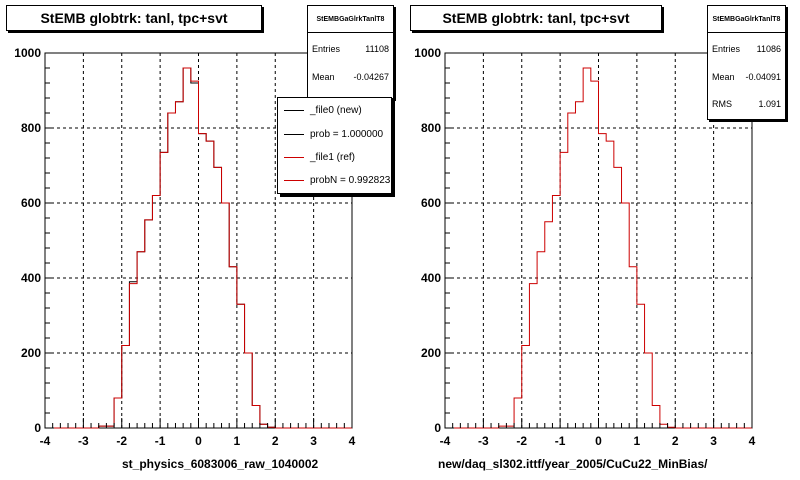 This screenshot has height=480, width=800. I want to click on legend-entry: _file0 (new), so click(337, 110).